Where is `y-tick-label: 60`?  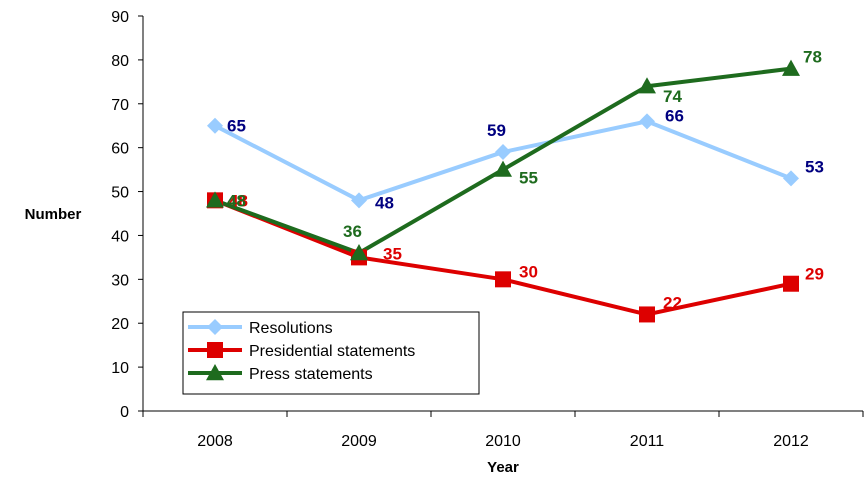
y-tick-label: 60 is located at coordinates (120, 149).